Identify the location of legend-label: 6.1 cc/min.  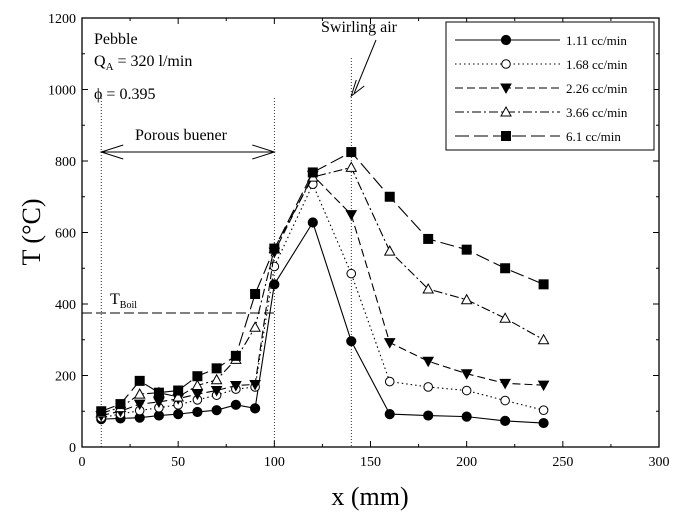
(593, 136).